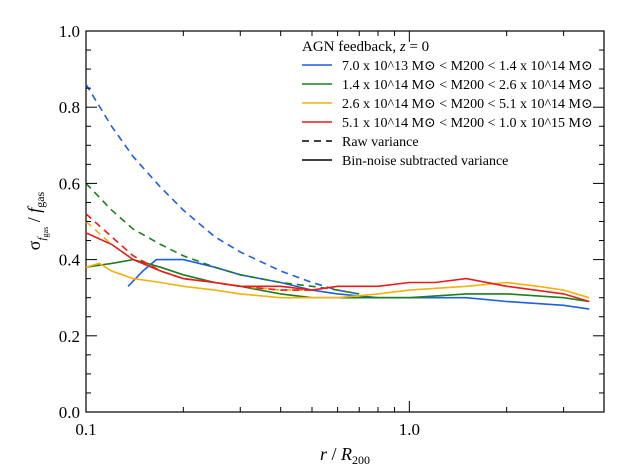 This screenshot has height=472, width=629. What do you see at coordinates (425, 161) in the screenshot?
I see `legend-style-label-solid: Bin-noise subtracted variance` at bounding box center [425, 161].